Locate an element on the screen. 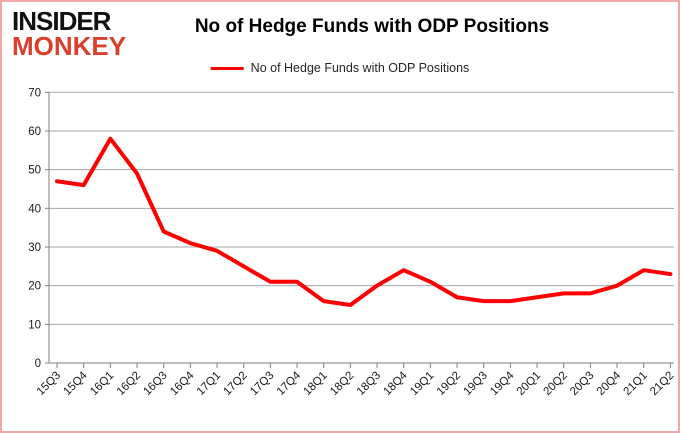 This screenshot has width=680, height=433. x-axis-label: 15Q3 is located at coordinates (49, 384).